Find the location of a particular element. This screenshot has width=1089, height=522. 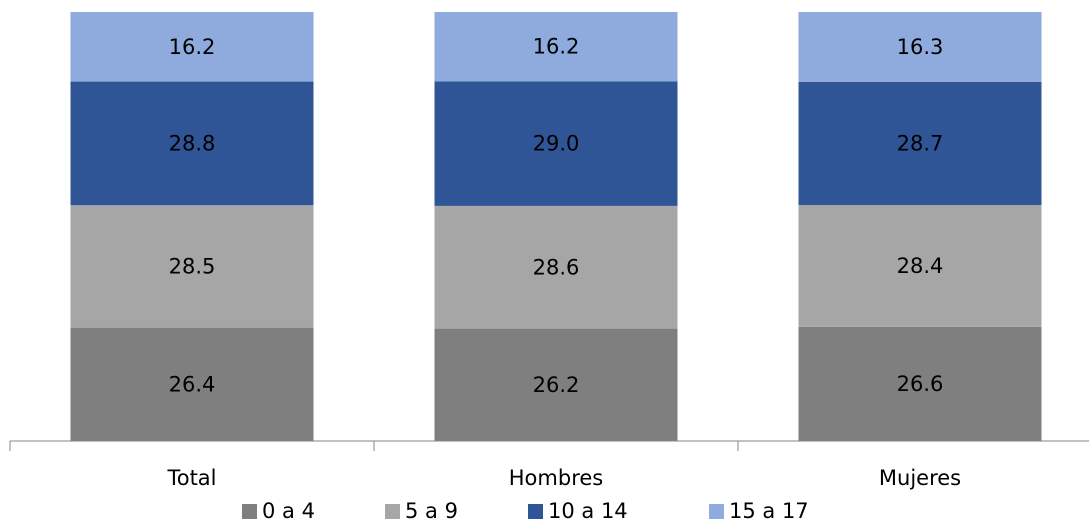

data-label-mujeres-5-a-9: 28.4 is located at coordinates (920, 266).